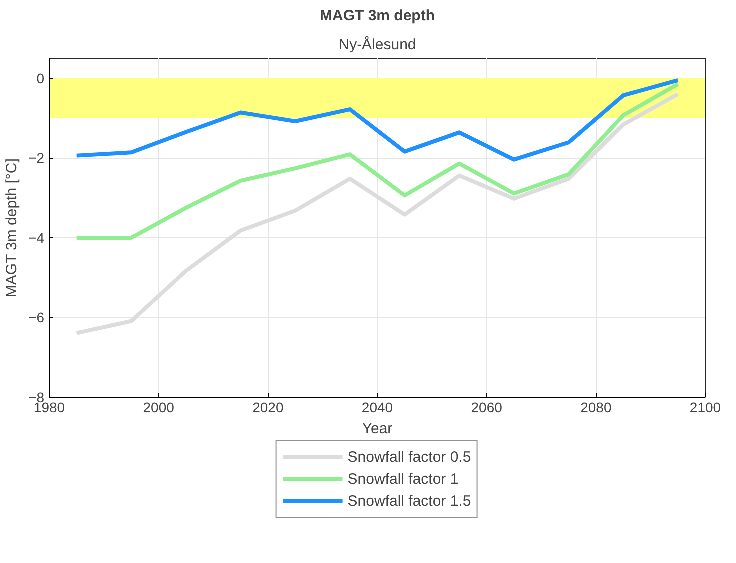 Image resolution: width=736 pixels, height=563 pixels. I want to click on y-tick-label: −2, so click(36, 158).